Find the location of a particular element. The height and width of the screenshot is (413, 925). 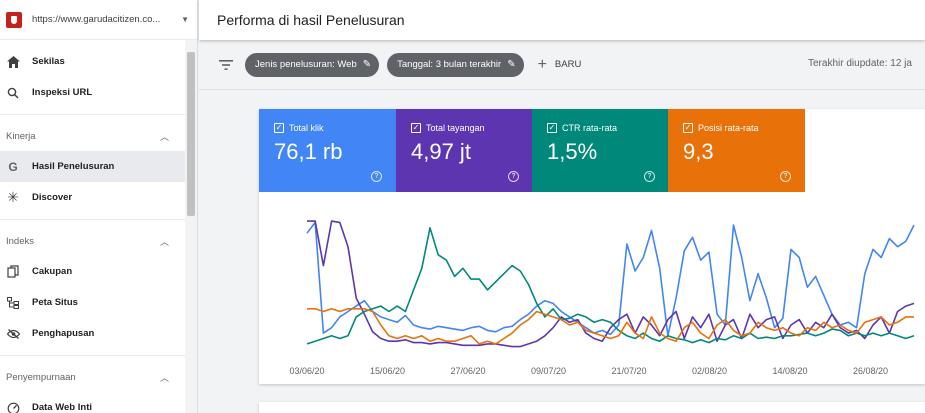

plus-icon: + is located at coordinates (542, 64).